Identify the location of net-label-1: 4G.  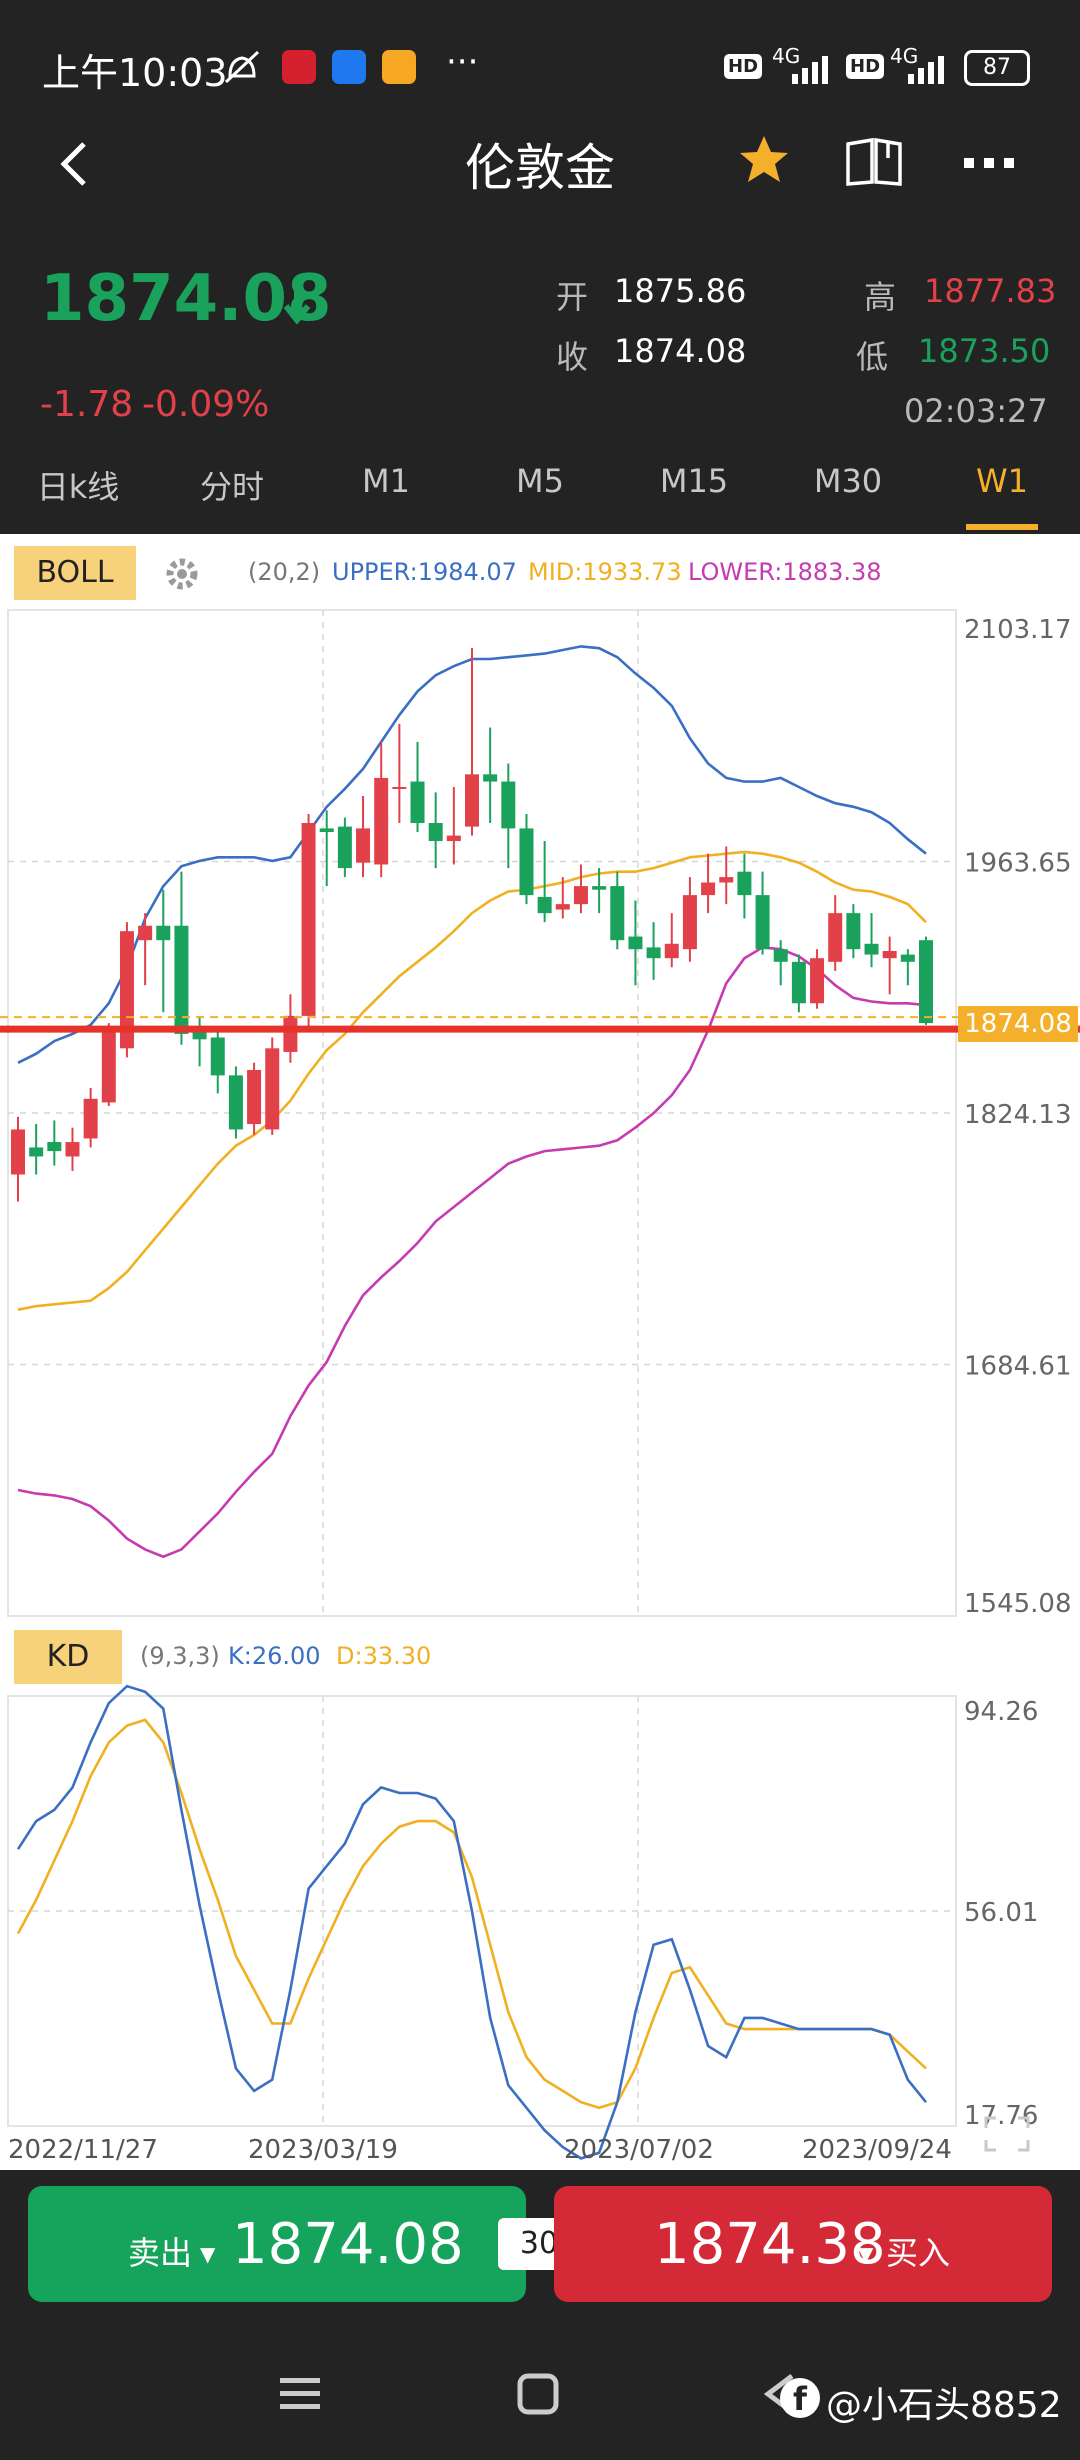
(786, 56).